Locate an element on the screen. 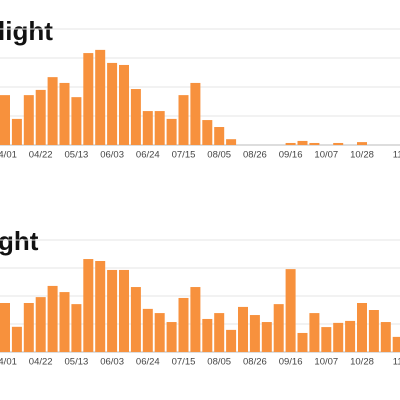 Image resolution: width=400 pixels, height=400 pixels. chart-title: ght is located at coordinates (19, 241).